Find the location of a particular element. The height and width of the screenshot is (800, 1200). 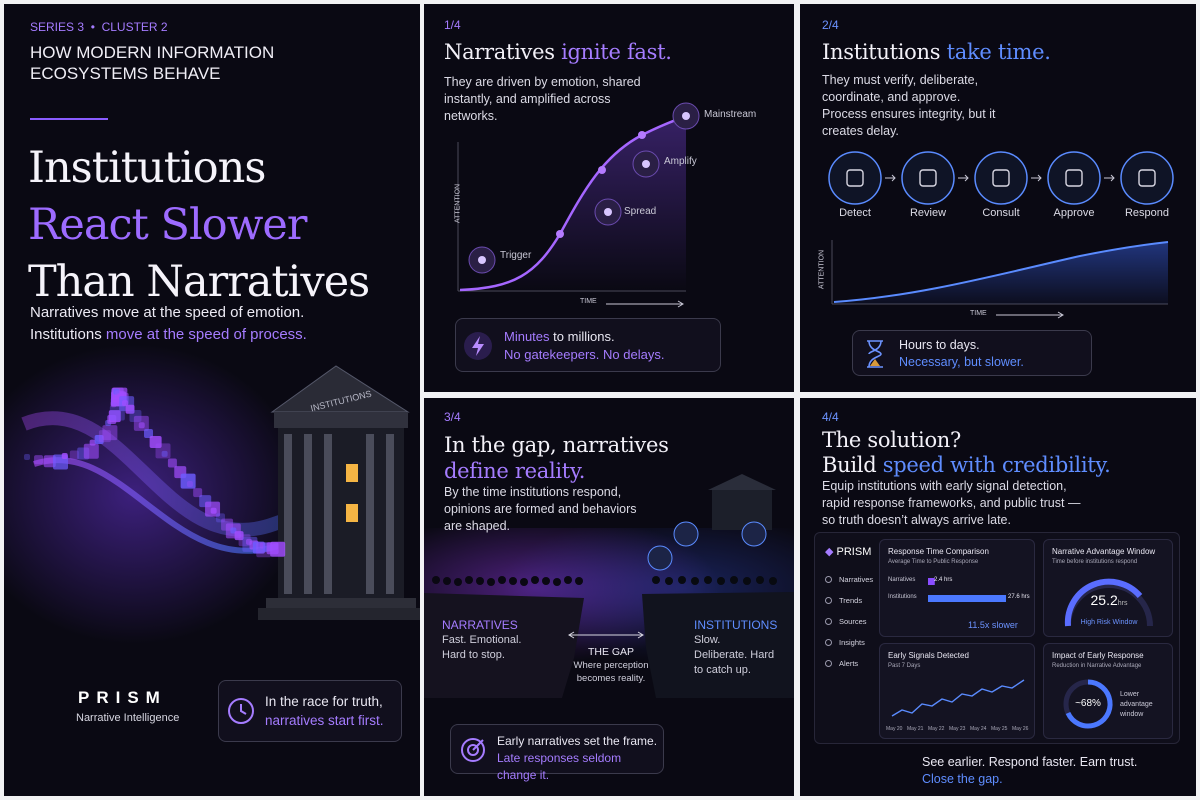

curve is located at coordinates (1001, 272).